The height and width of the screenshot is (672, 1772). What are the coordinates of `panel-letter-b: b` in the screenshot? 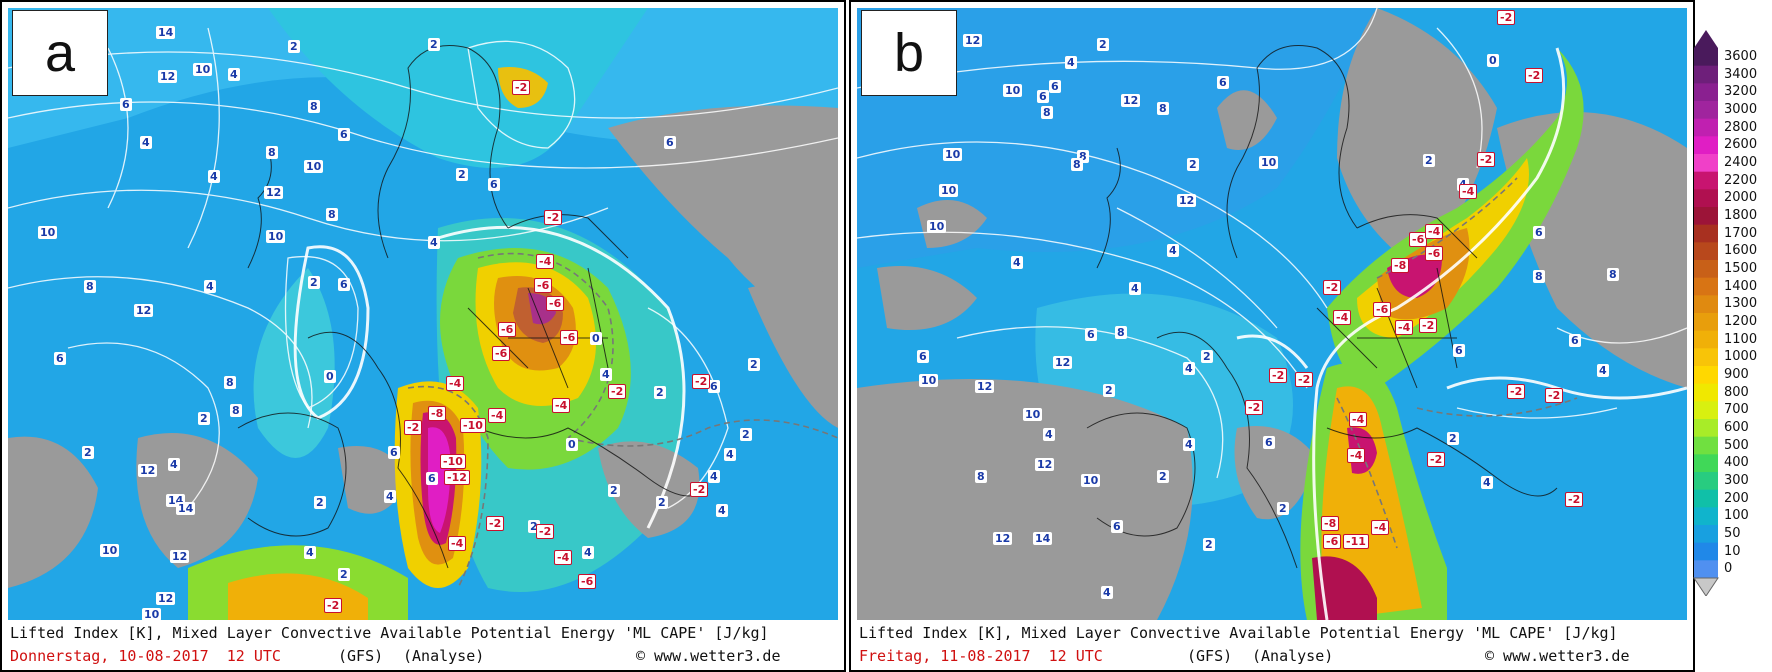 It's located at (909, 53).